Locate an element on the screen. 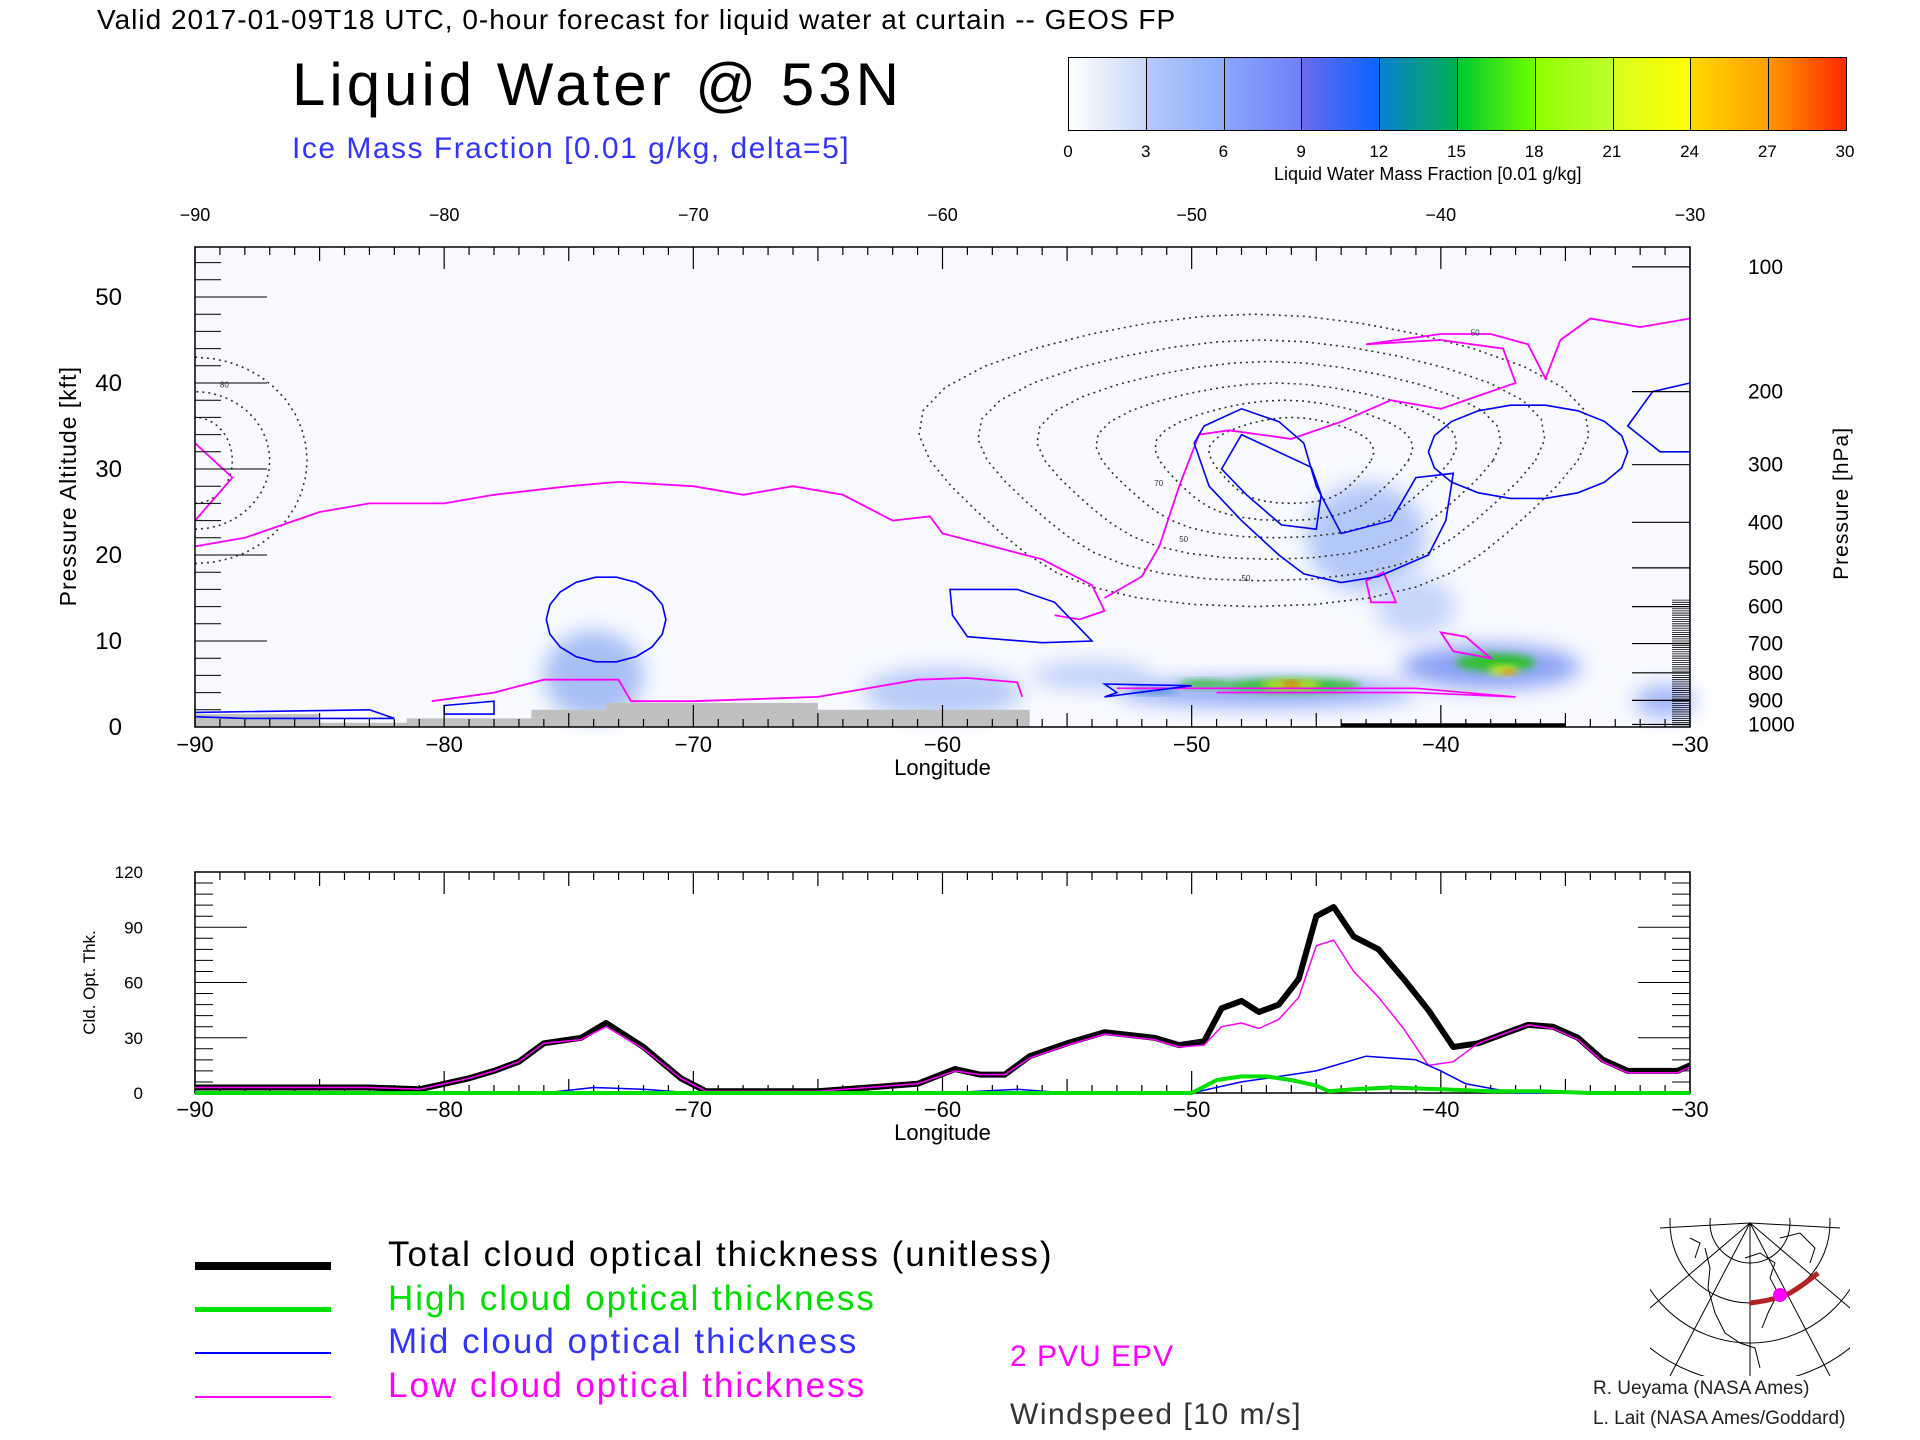  pressure-tick-label: 700 is located at coordinates (1765, 644).